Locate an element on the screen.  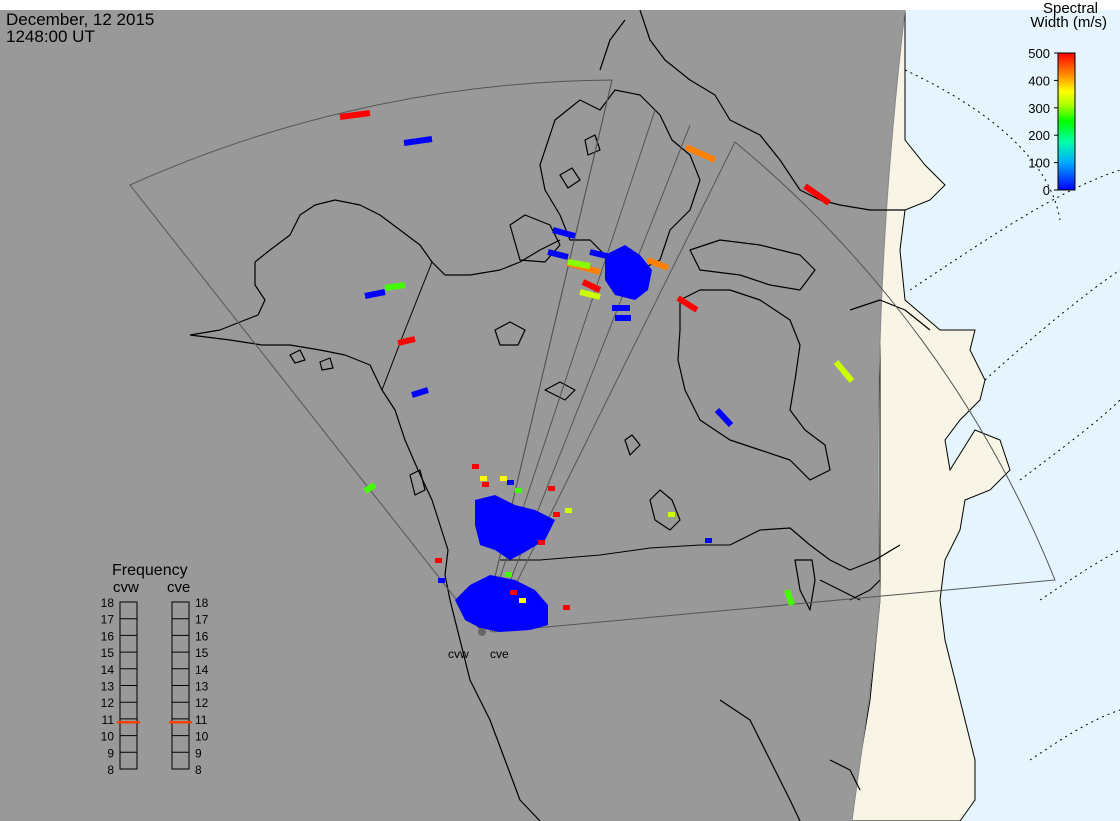
boundaries is located at coordinates (555, 411).